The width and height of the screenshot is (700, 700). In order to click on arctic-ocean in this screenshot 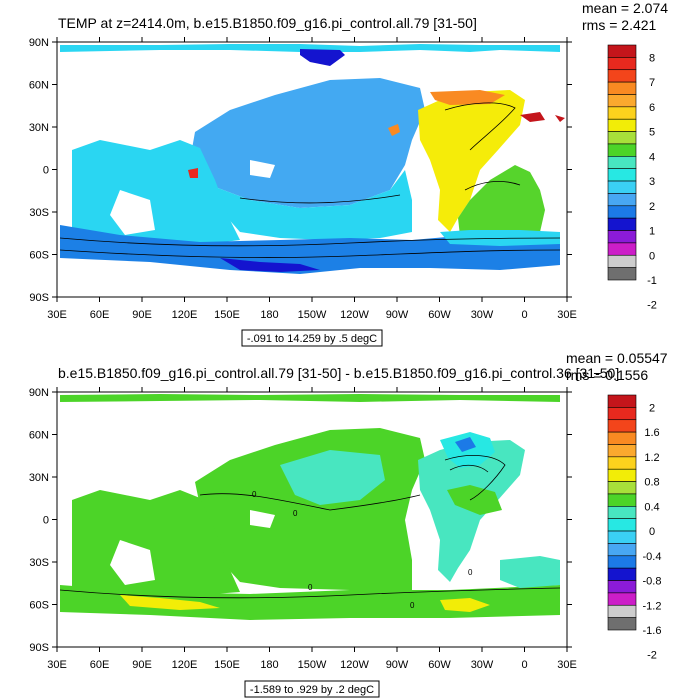, I will do `click(310, 48)`.